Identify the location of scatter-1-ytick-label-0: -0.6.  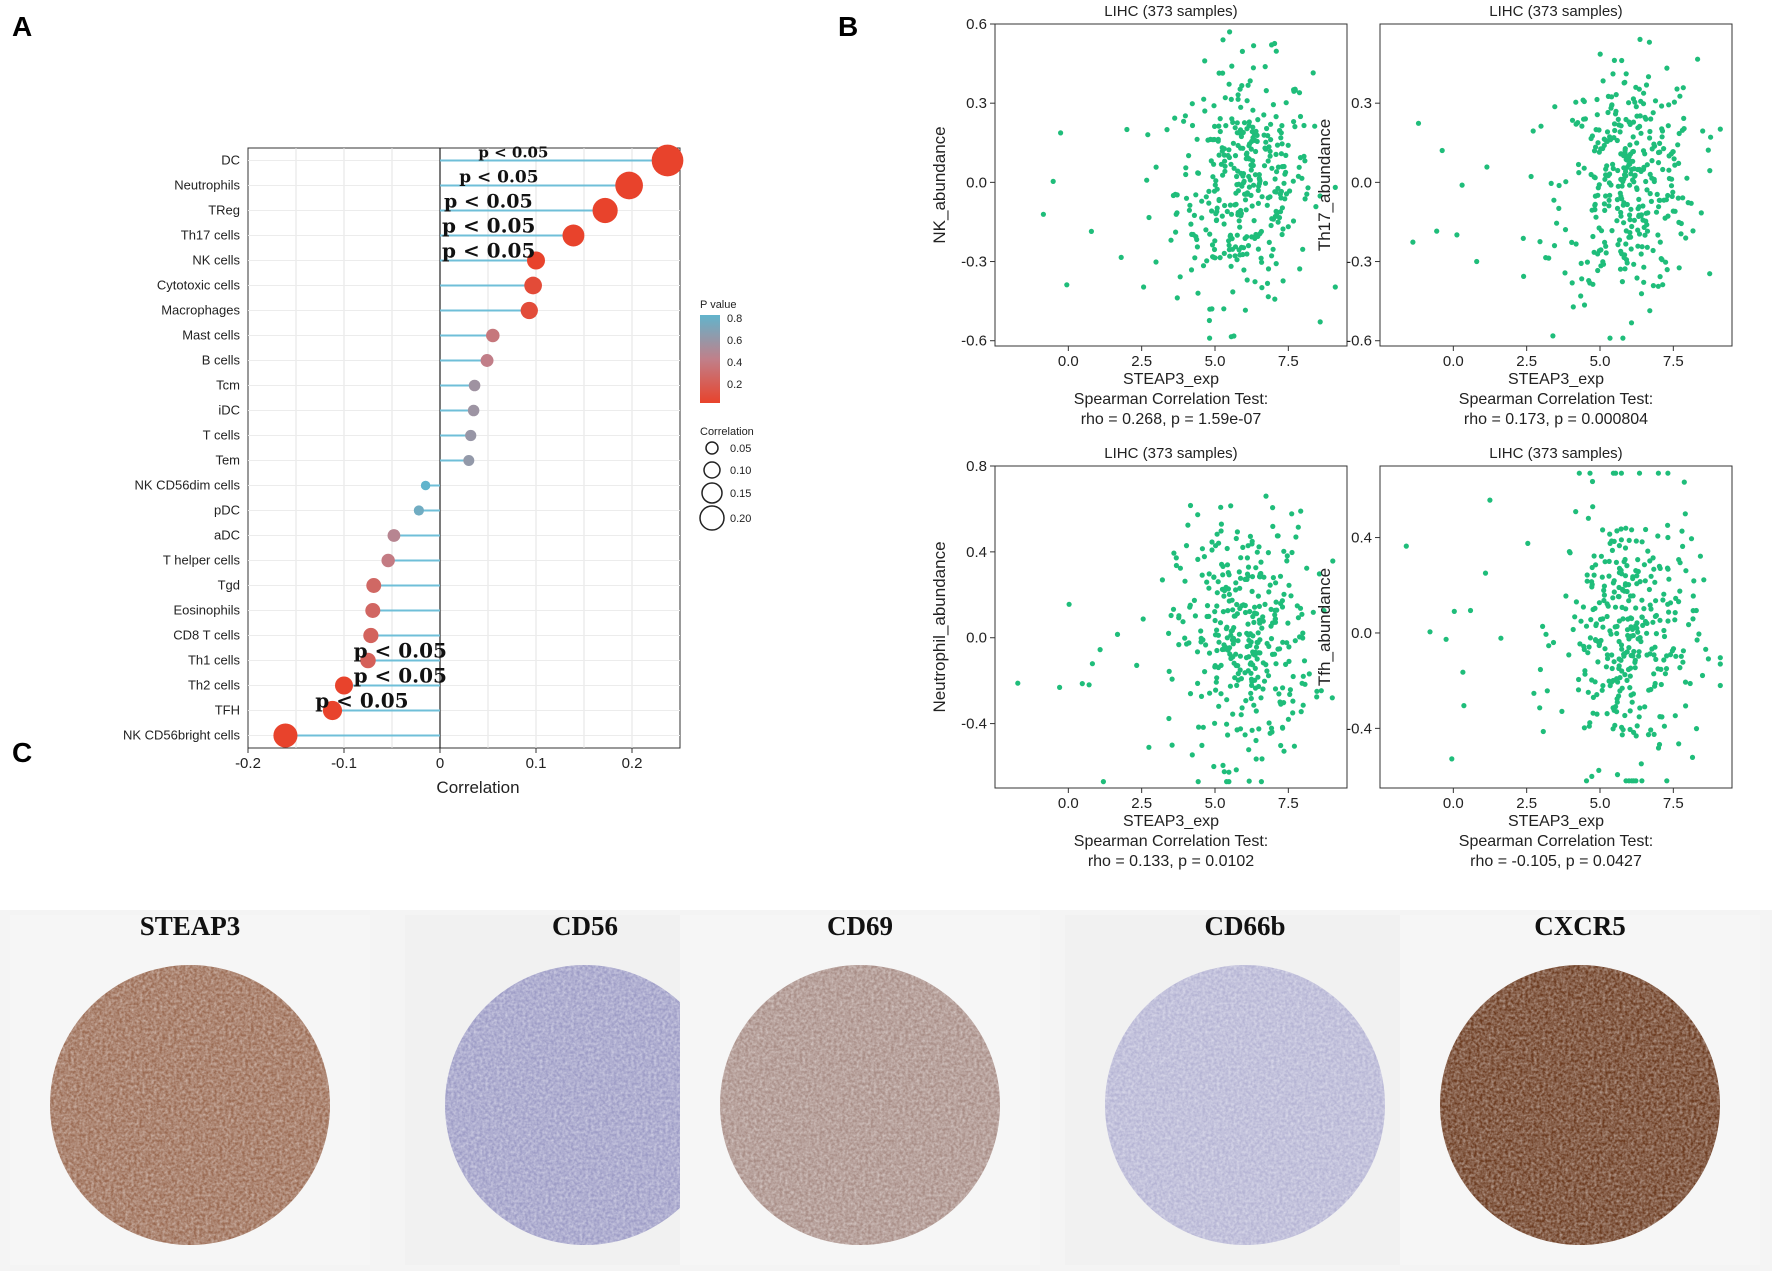
(1359, 341).